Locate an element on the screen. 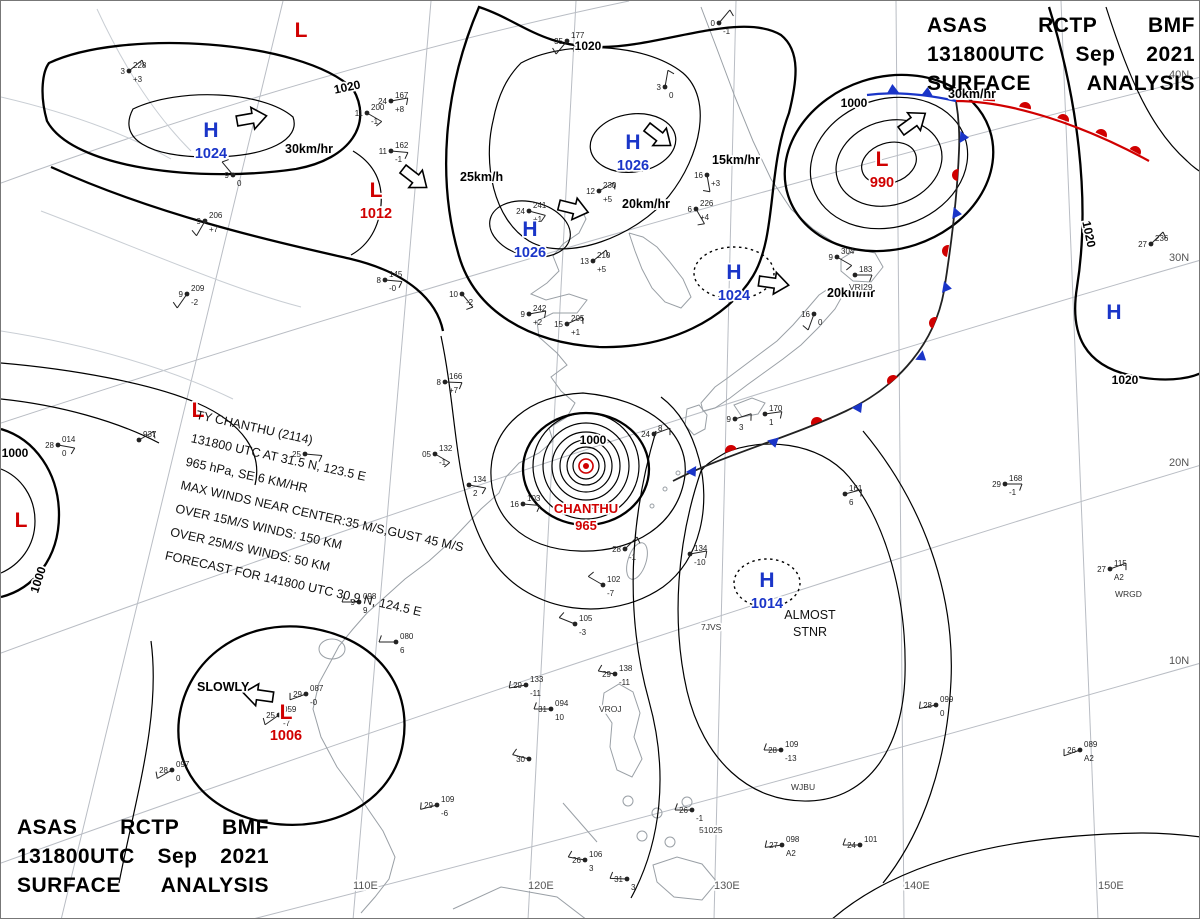 The height and width of the screenshot is (919, 1200). station-plot: 05 132 -1 is located at coordinates (437, 456).